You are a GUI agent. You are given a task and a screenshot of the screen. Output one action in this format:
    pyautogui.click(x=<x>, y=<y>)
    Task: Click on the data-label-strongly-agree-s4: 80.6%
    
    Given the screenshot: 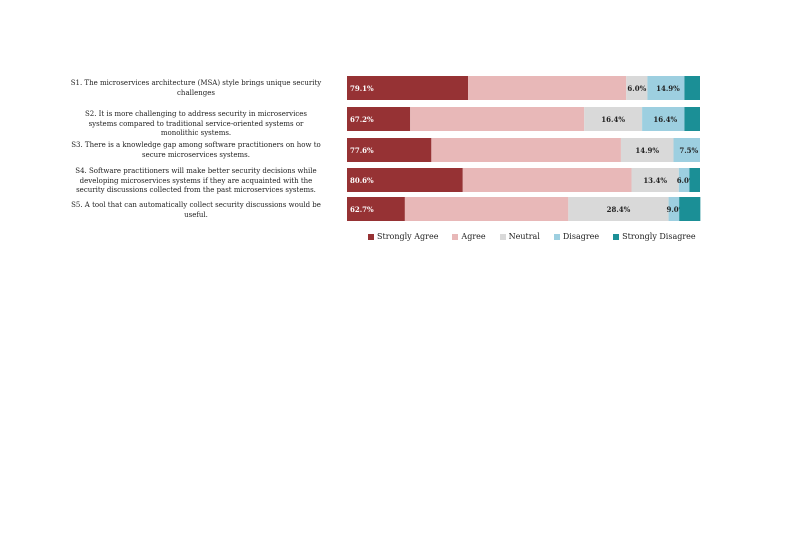 What is the action you would take?
    pyautogui.click(x=362, y=180)
    